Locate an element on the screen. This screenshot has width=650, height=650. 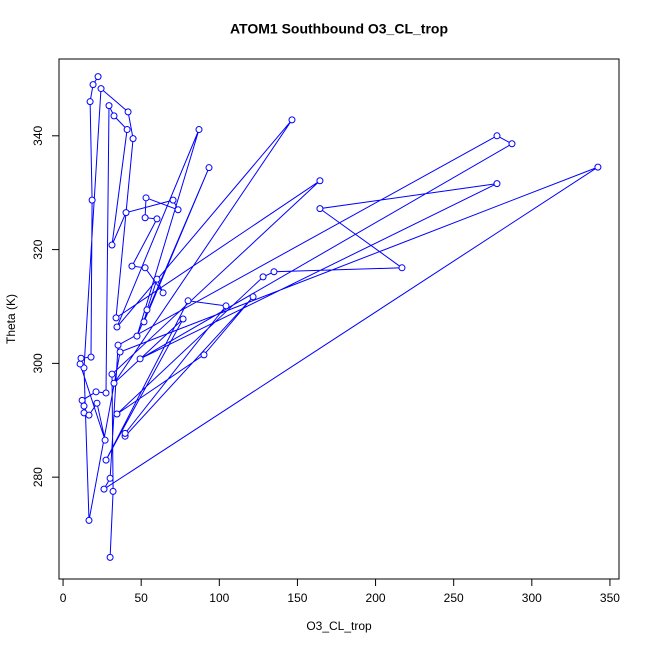
x-tick-label: 0 is located at coordinates (63, 598).